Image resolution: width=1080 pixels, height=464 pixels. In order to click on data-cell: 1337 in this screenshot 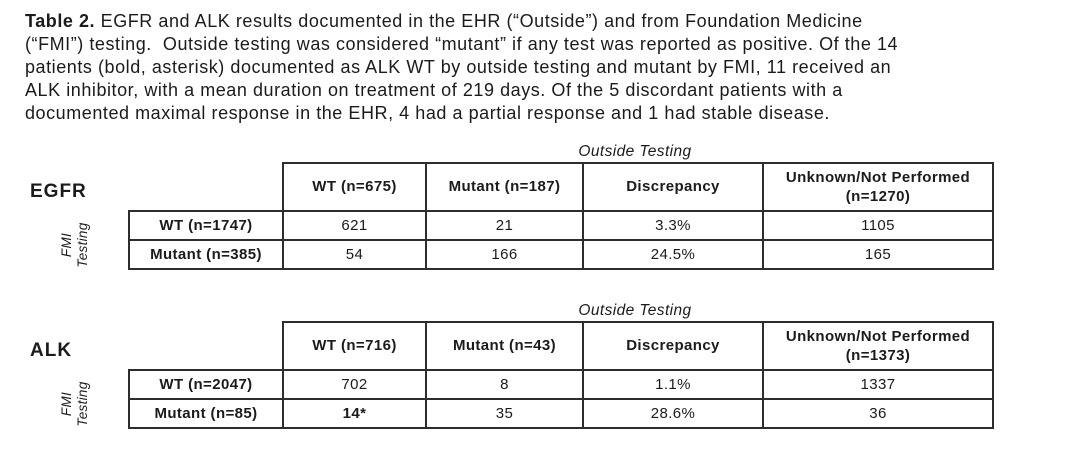, I will do `click(878, 384)`.